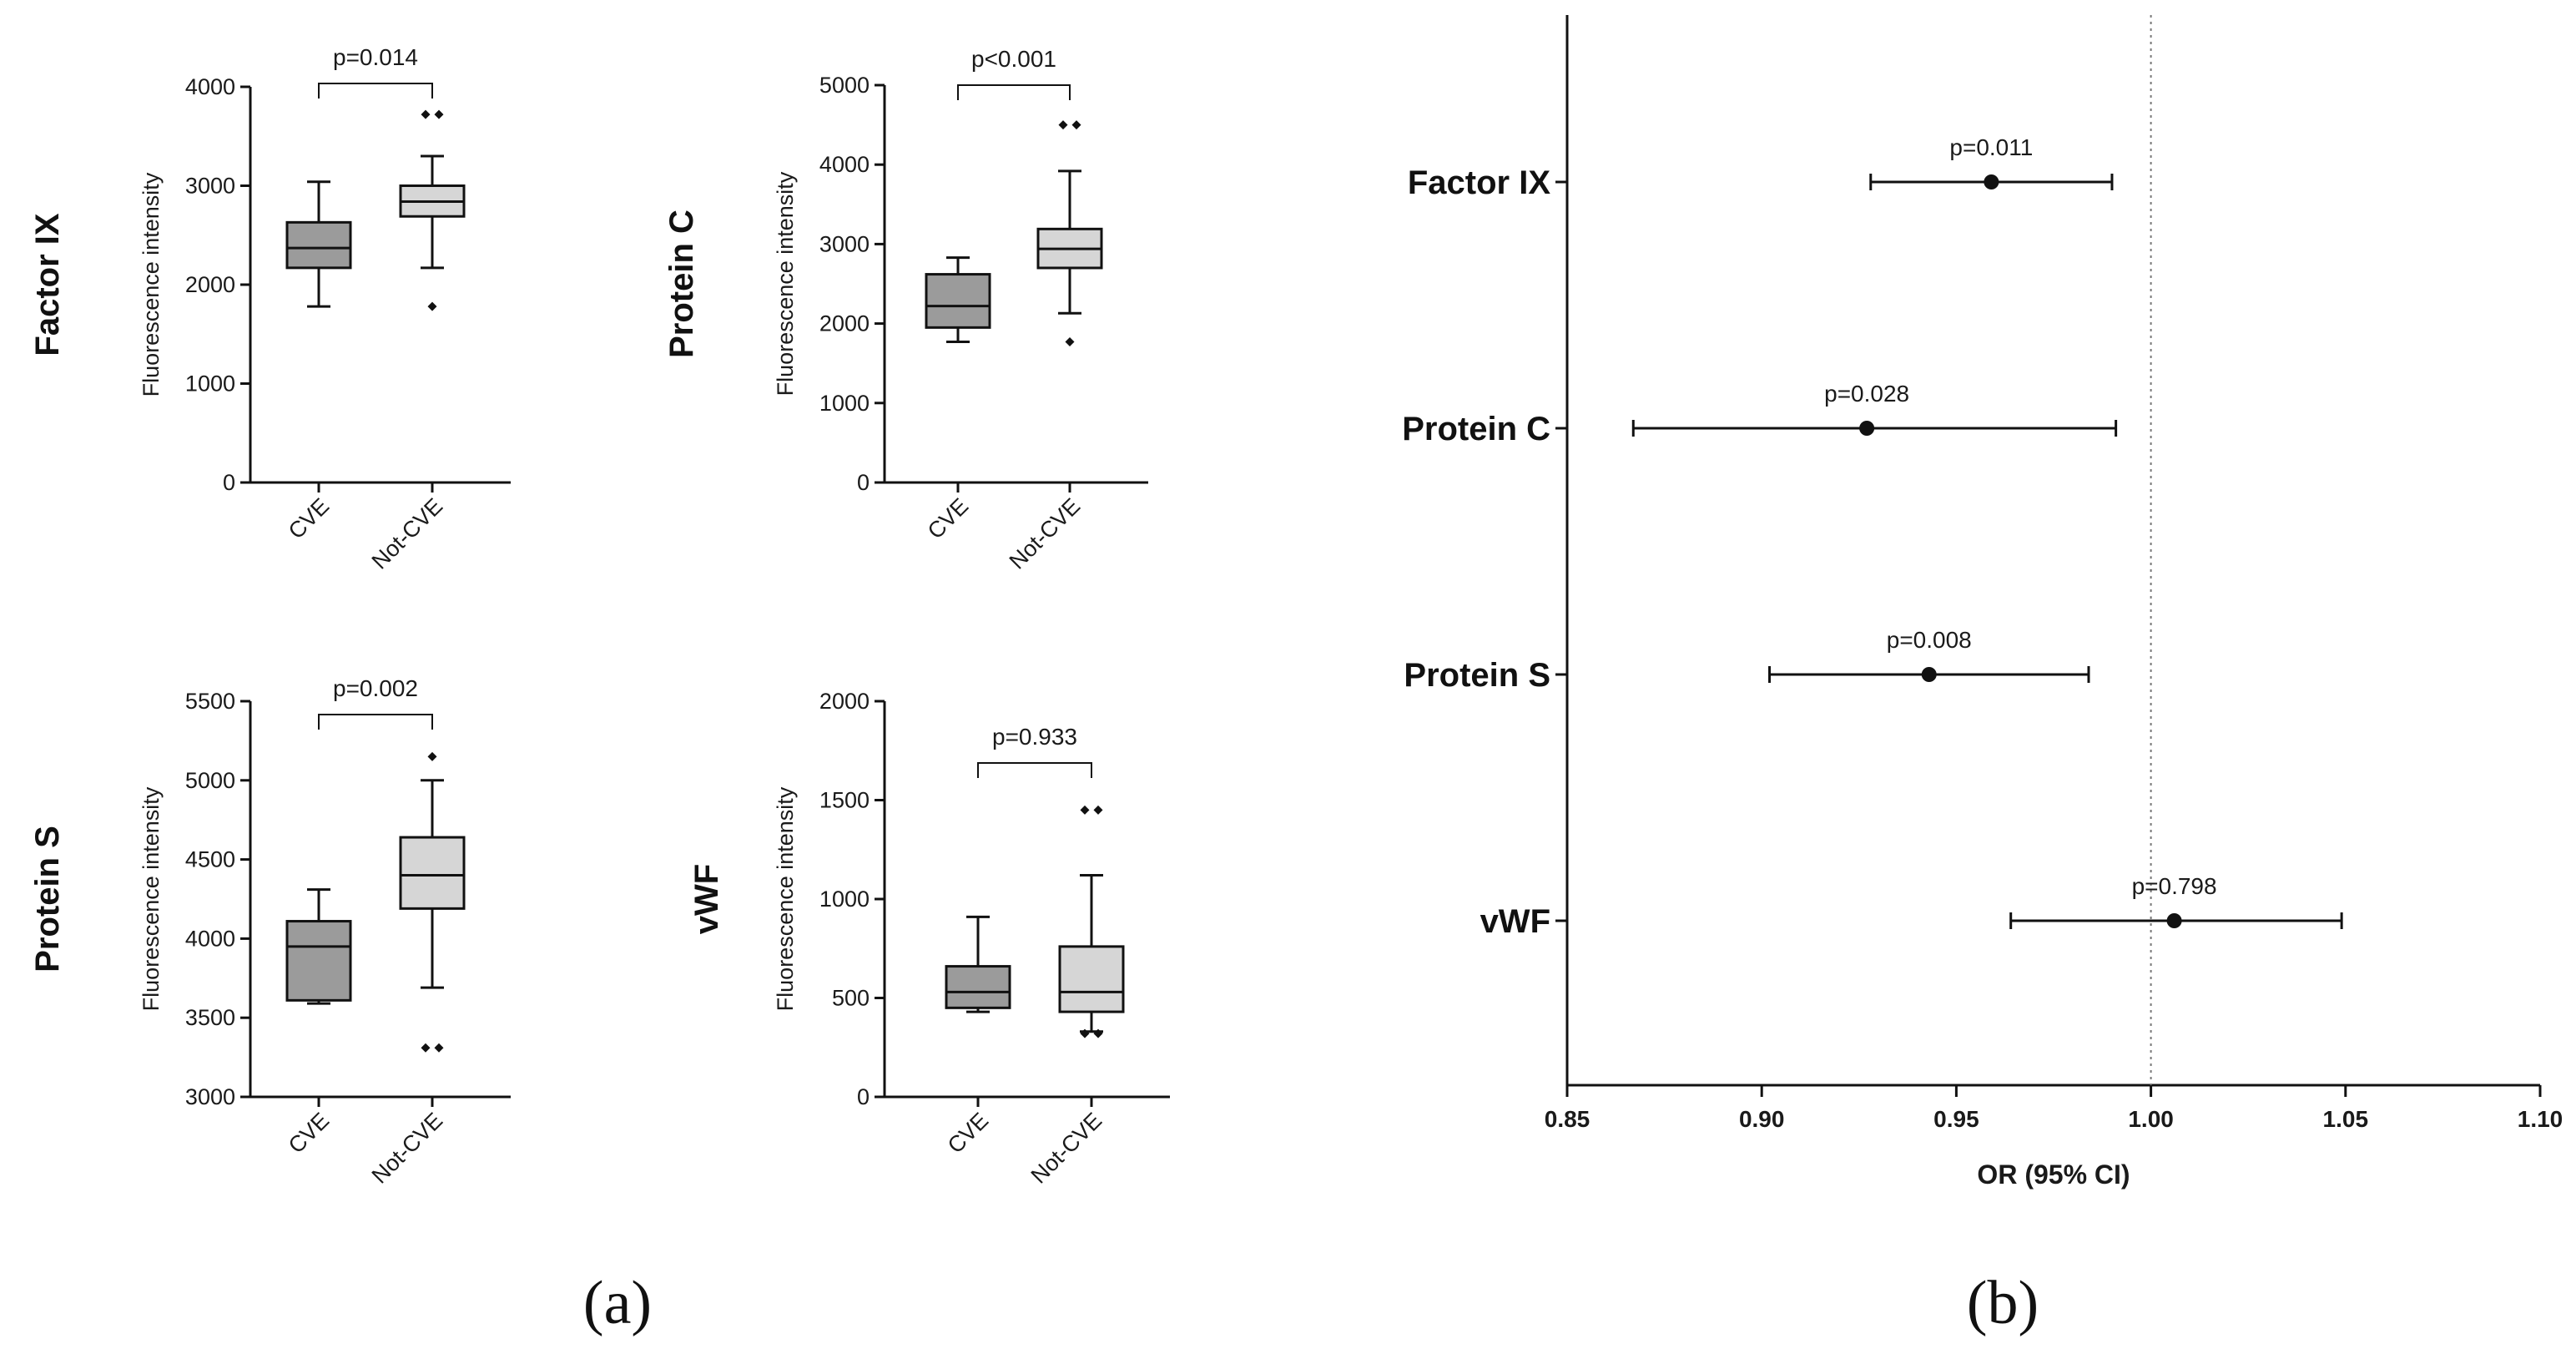  I want to click on p-value-label: p=0.798, so click(2174, 886).